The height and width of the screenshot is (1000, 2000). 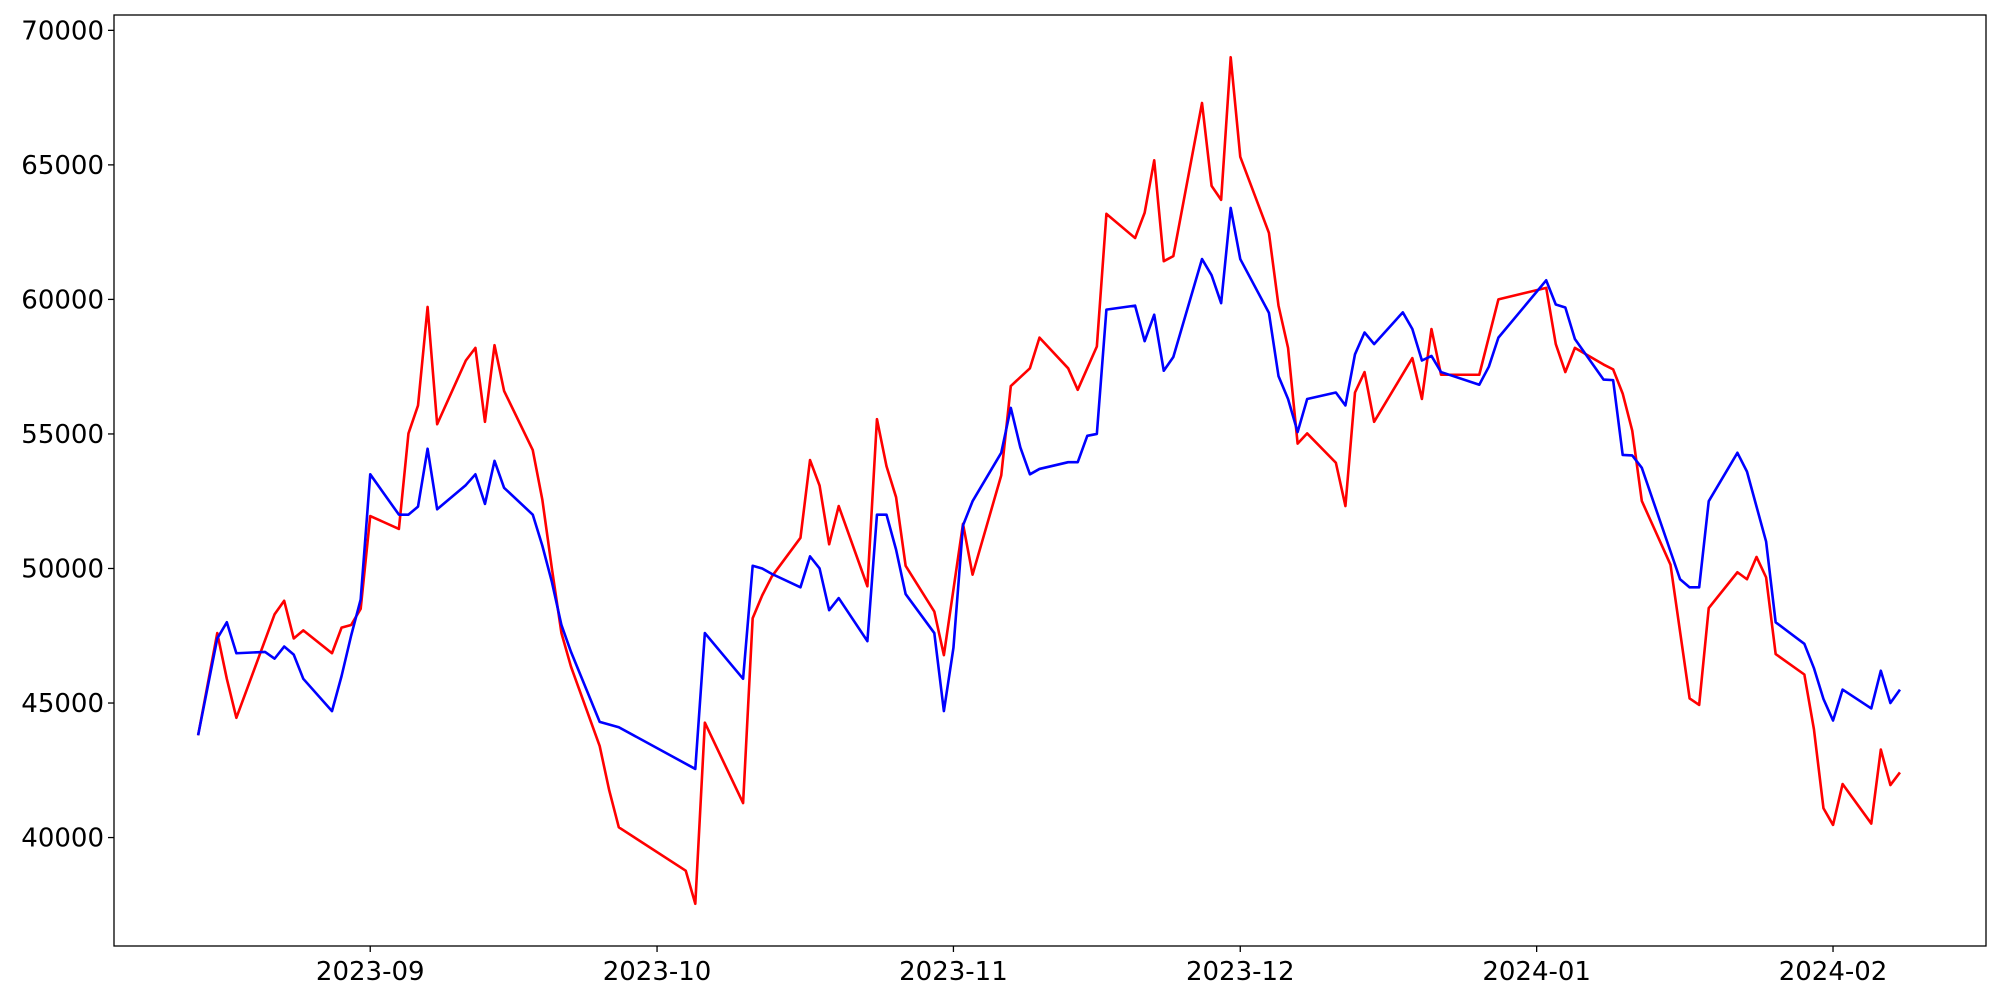 What do you see at coordinates (657, 972) in the screenshot?
I see `x-tick-label: 2023-10` at bounding box center [657, 972].